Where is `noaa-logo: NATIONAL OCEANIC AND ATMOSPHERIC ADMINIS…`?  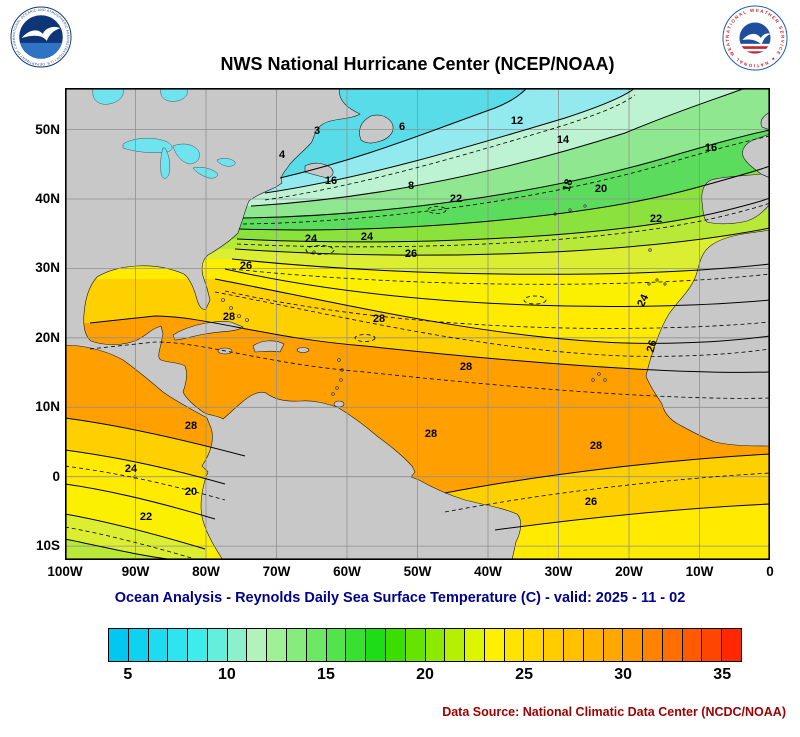
noaa-logo: NATIONAL OCEANIC AND ATMOSPHERIC ADMINIS… is located at coordinates (41, 37).